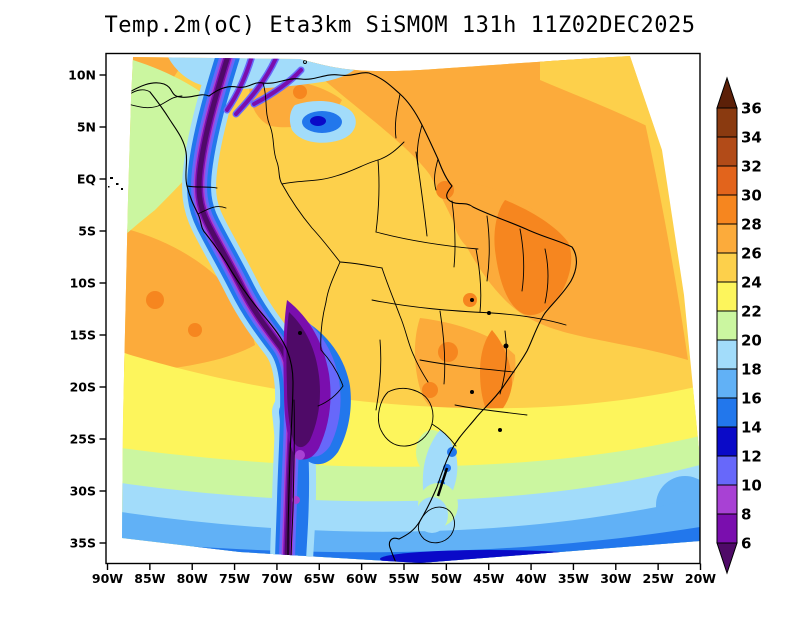  Describe the element at coordinates (751, 138) in the screenshot. I see `colorbar-tick-label: 34` at that location.